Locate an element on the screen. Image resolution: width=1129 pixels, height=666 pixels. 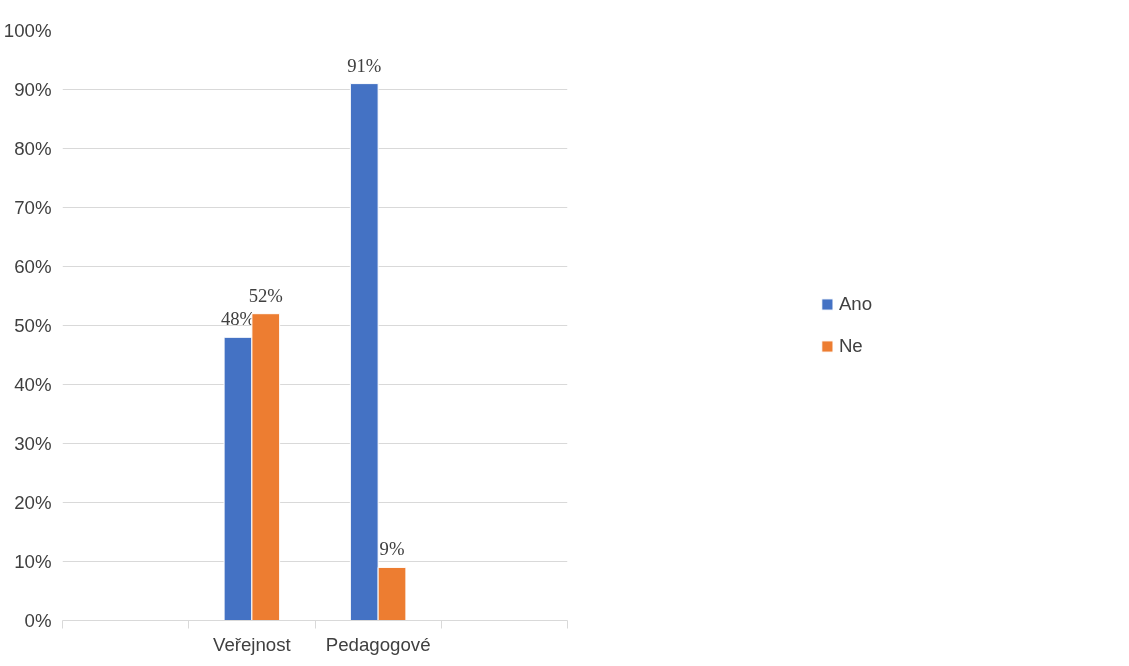
y-tick-label: 80% is located at coordinates (33, 148).